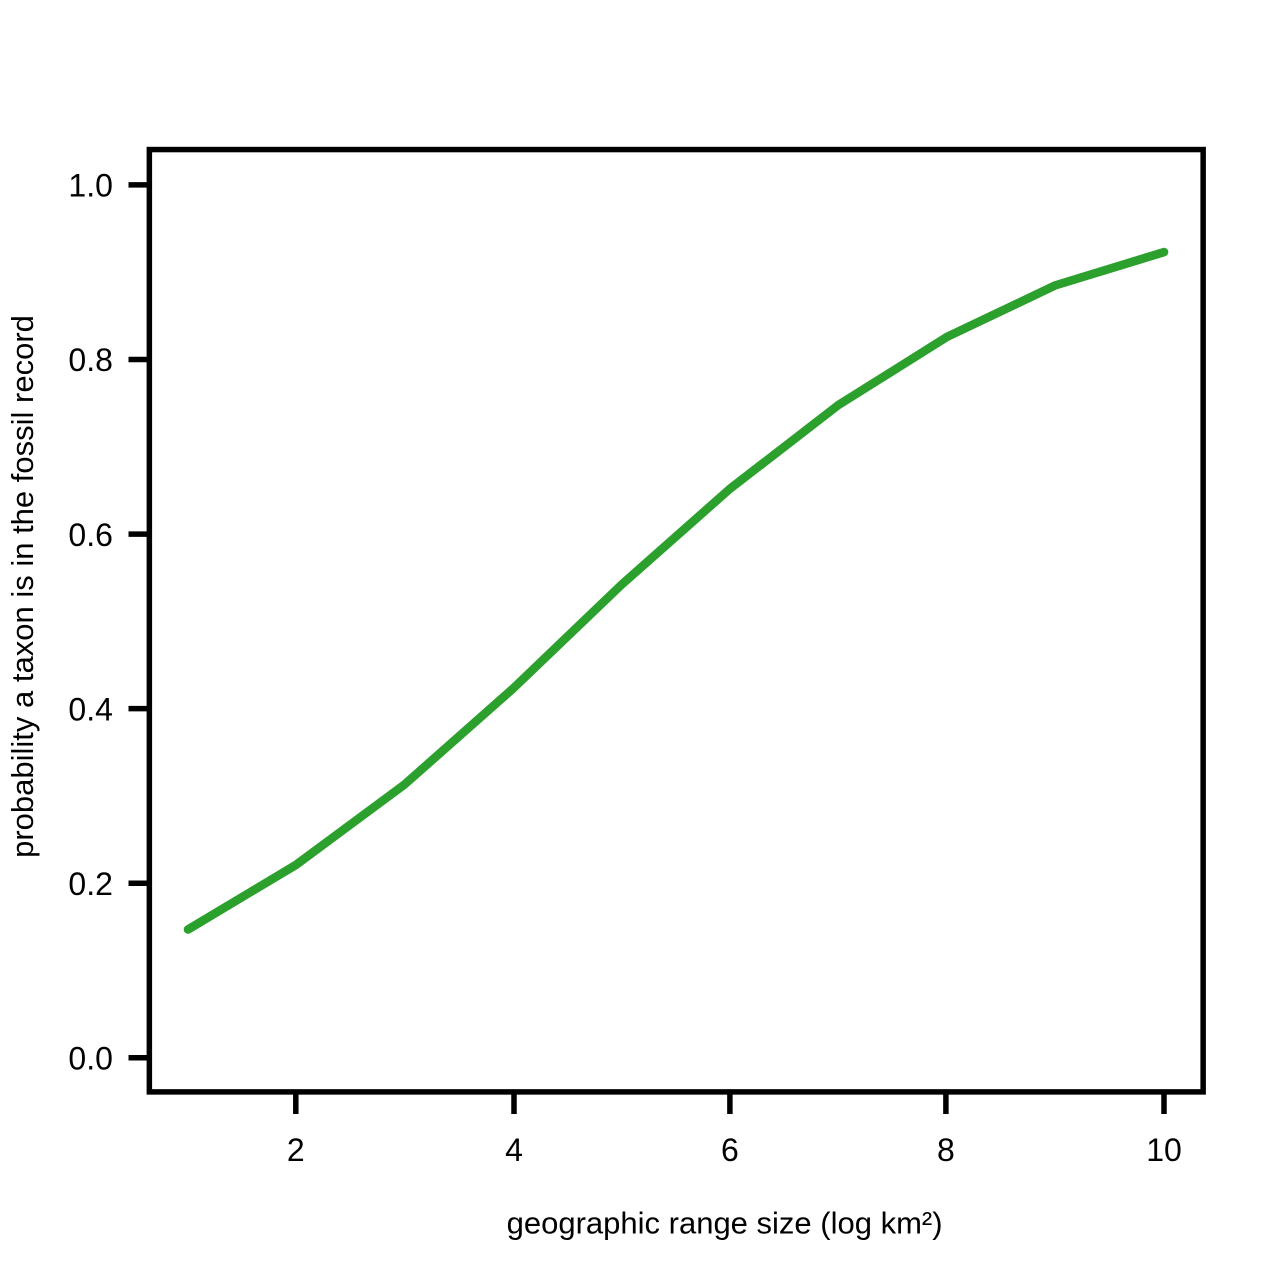 The image size is (1280, 1280). What do you see at coordinates (730, 1150) in the screenshot?
I see `svg-text: 6` at bounding box center [730, 1150].